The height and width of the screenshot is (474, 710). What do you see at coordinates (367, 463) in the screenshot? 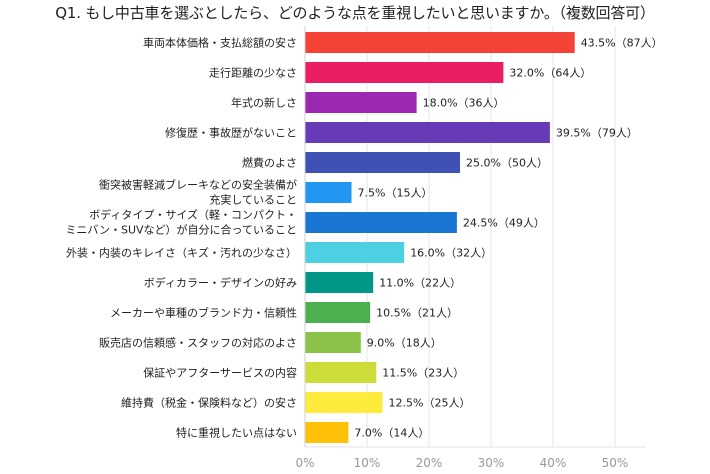
I see `x-tick-label: 10%` at bounding box center [367, 463].